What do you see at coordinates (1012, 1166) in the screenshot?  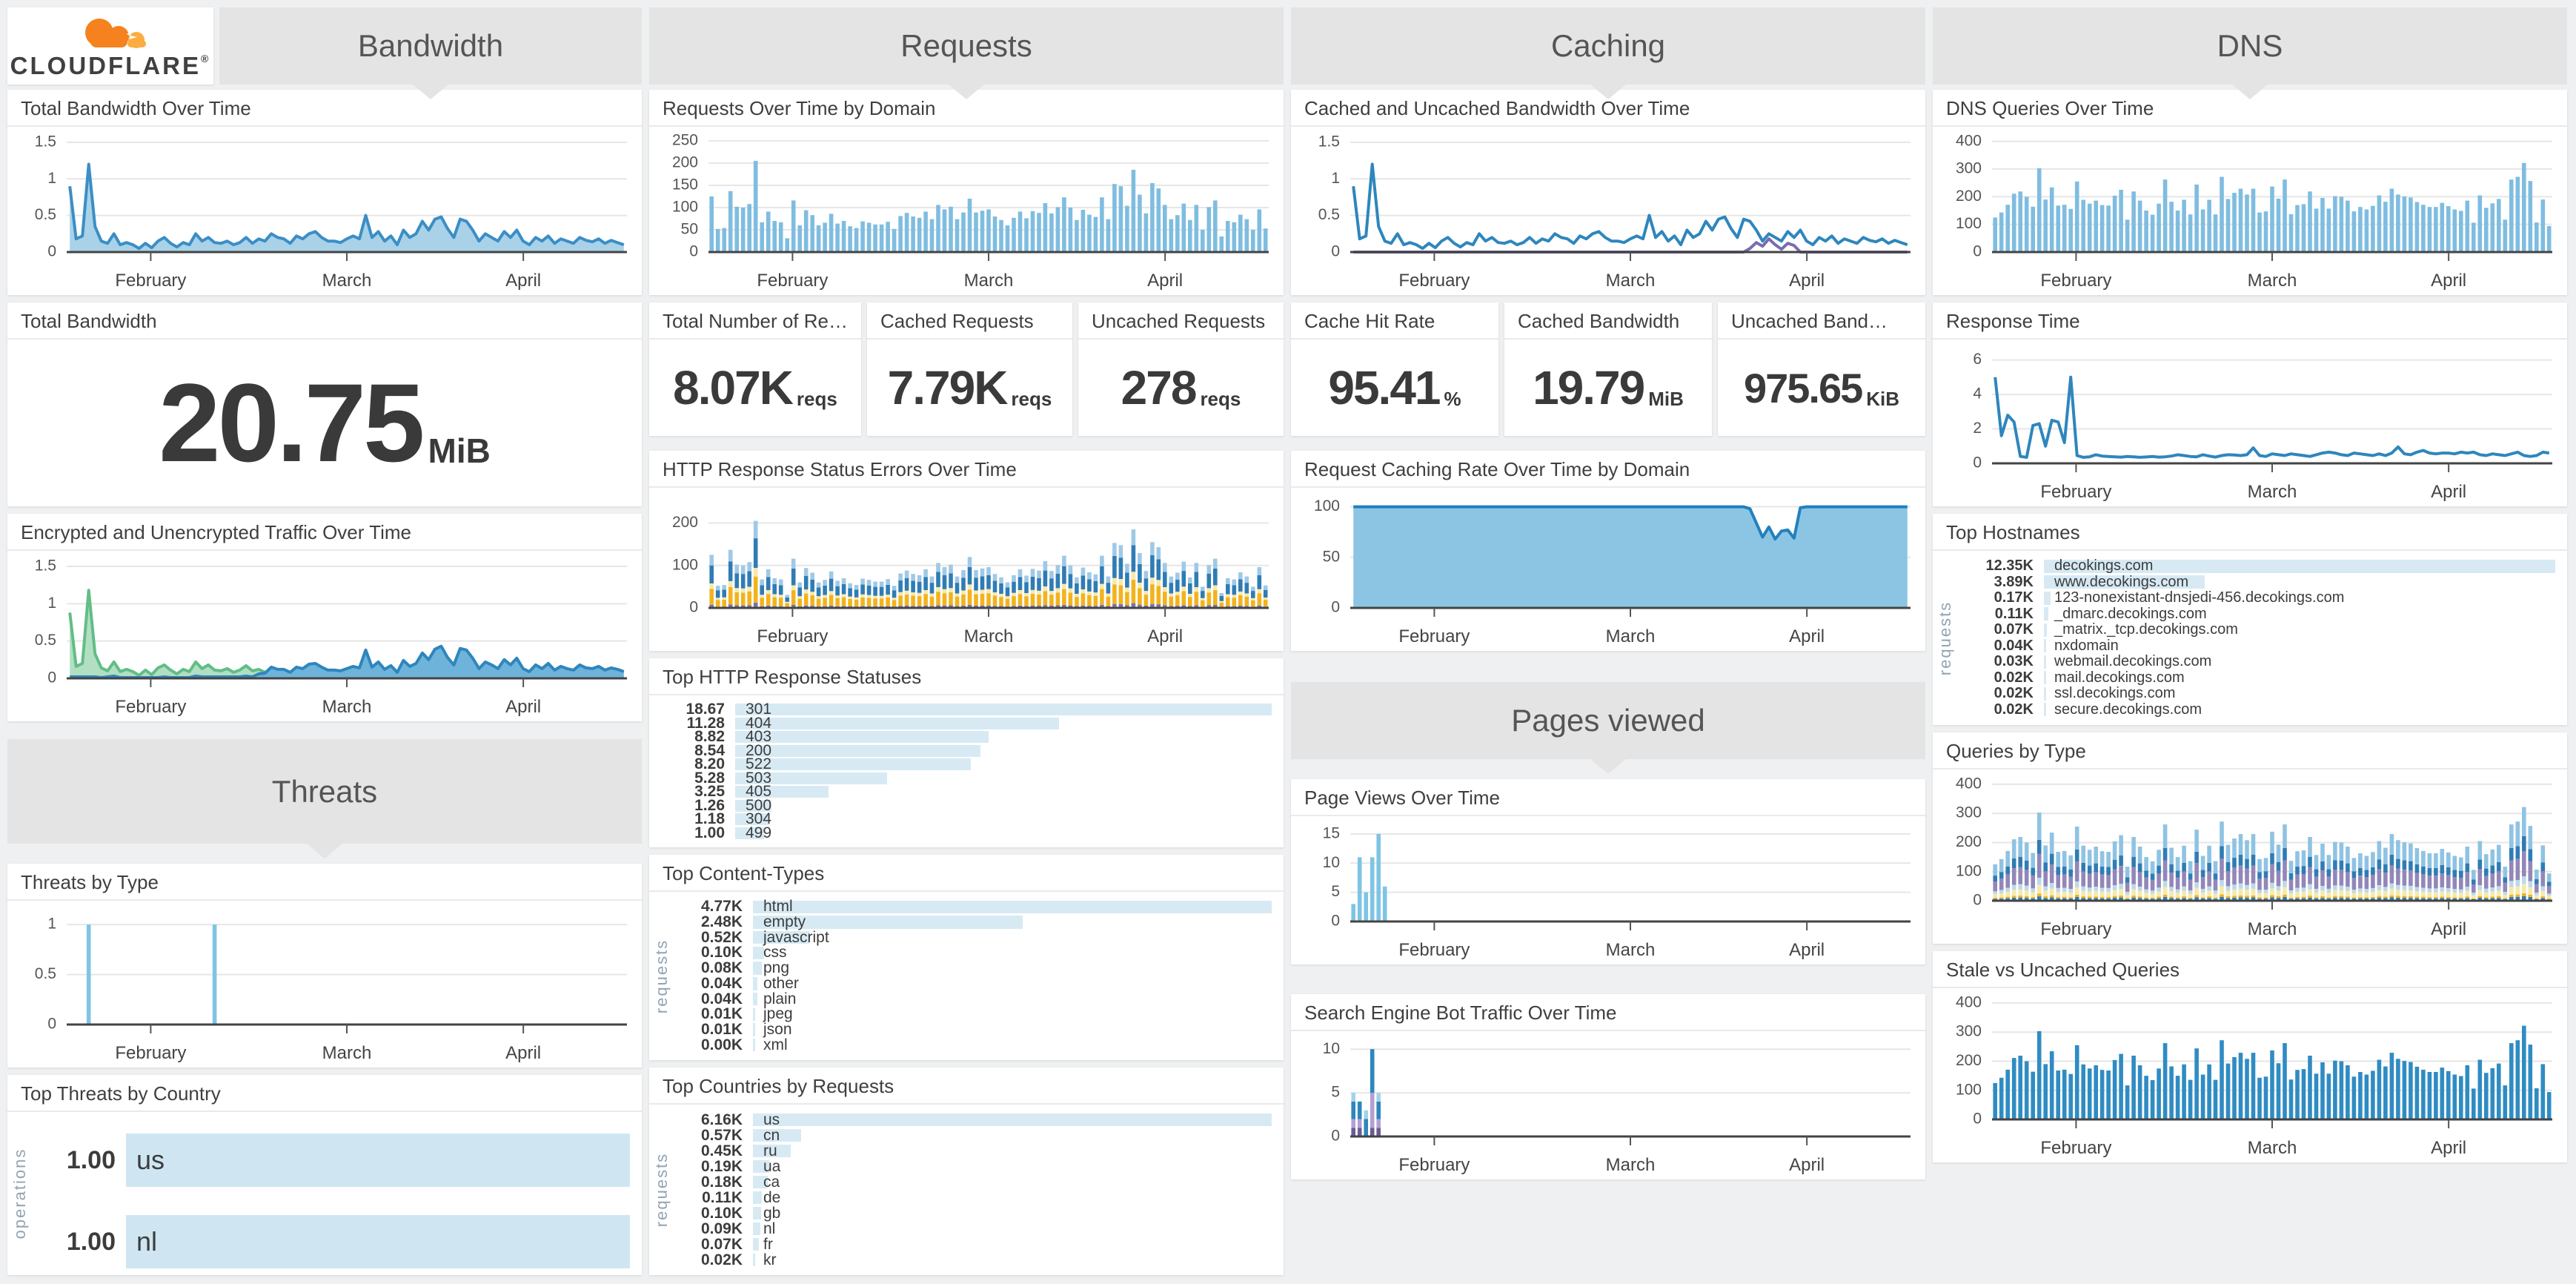 I see `list-item-bar-wrap: ua` at bounding box center [1012, 1166].